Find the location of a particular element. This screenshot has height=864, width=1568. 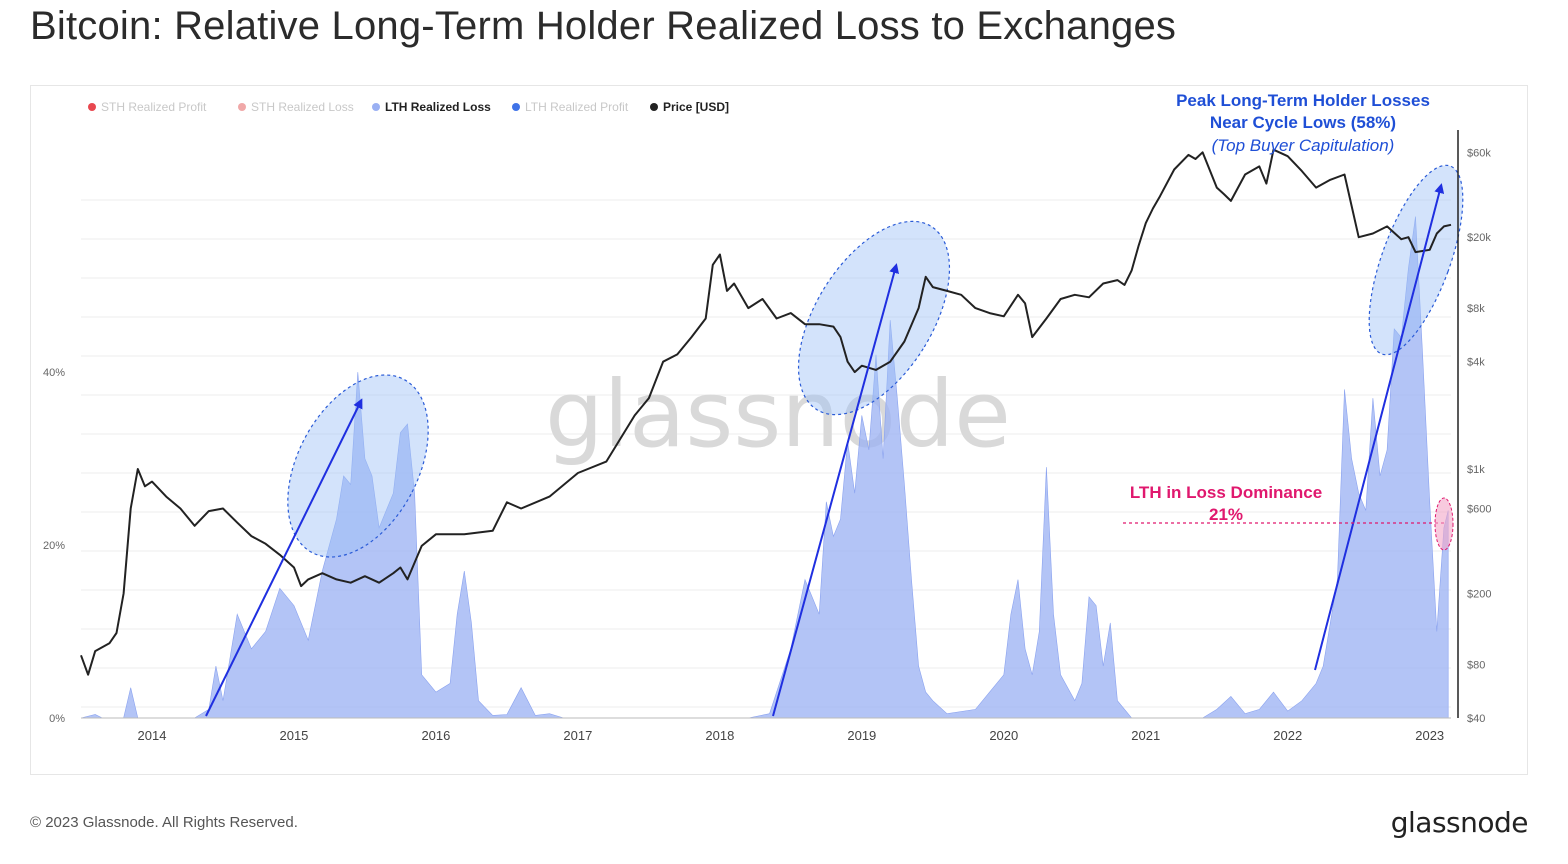

dominance-marker is located at coordinates (1444, 524).